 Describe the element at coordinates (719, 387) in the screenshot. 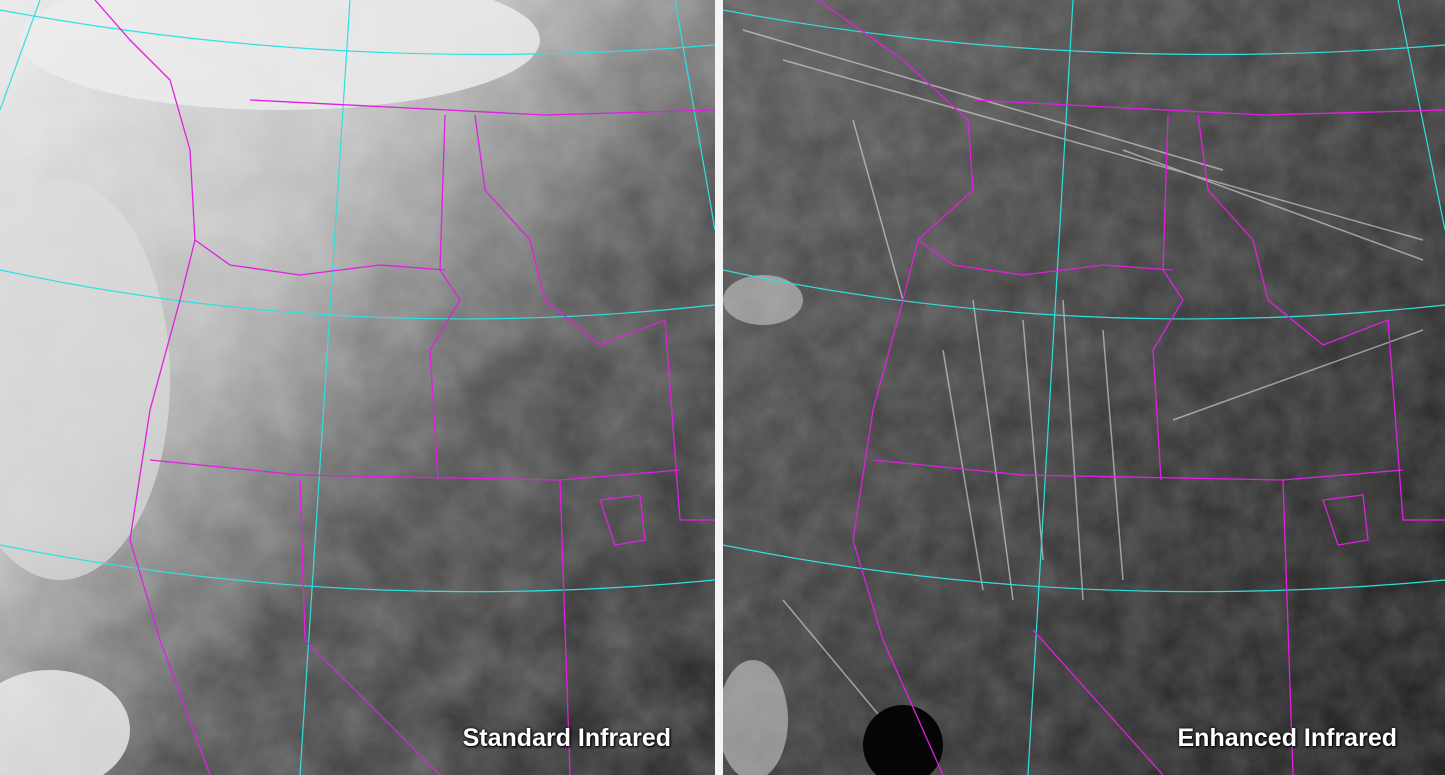

I see `panel-divider` at that location.